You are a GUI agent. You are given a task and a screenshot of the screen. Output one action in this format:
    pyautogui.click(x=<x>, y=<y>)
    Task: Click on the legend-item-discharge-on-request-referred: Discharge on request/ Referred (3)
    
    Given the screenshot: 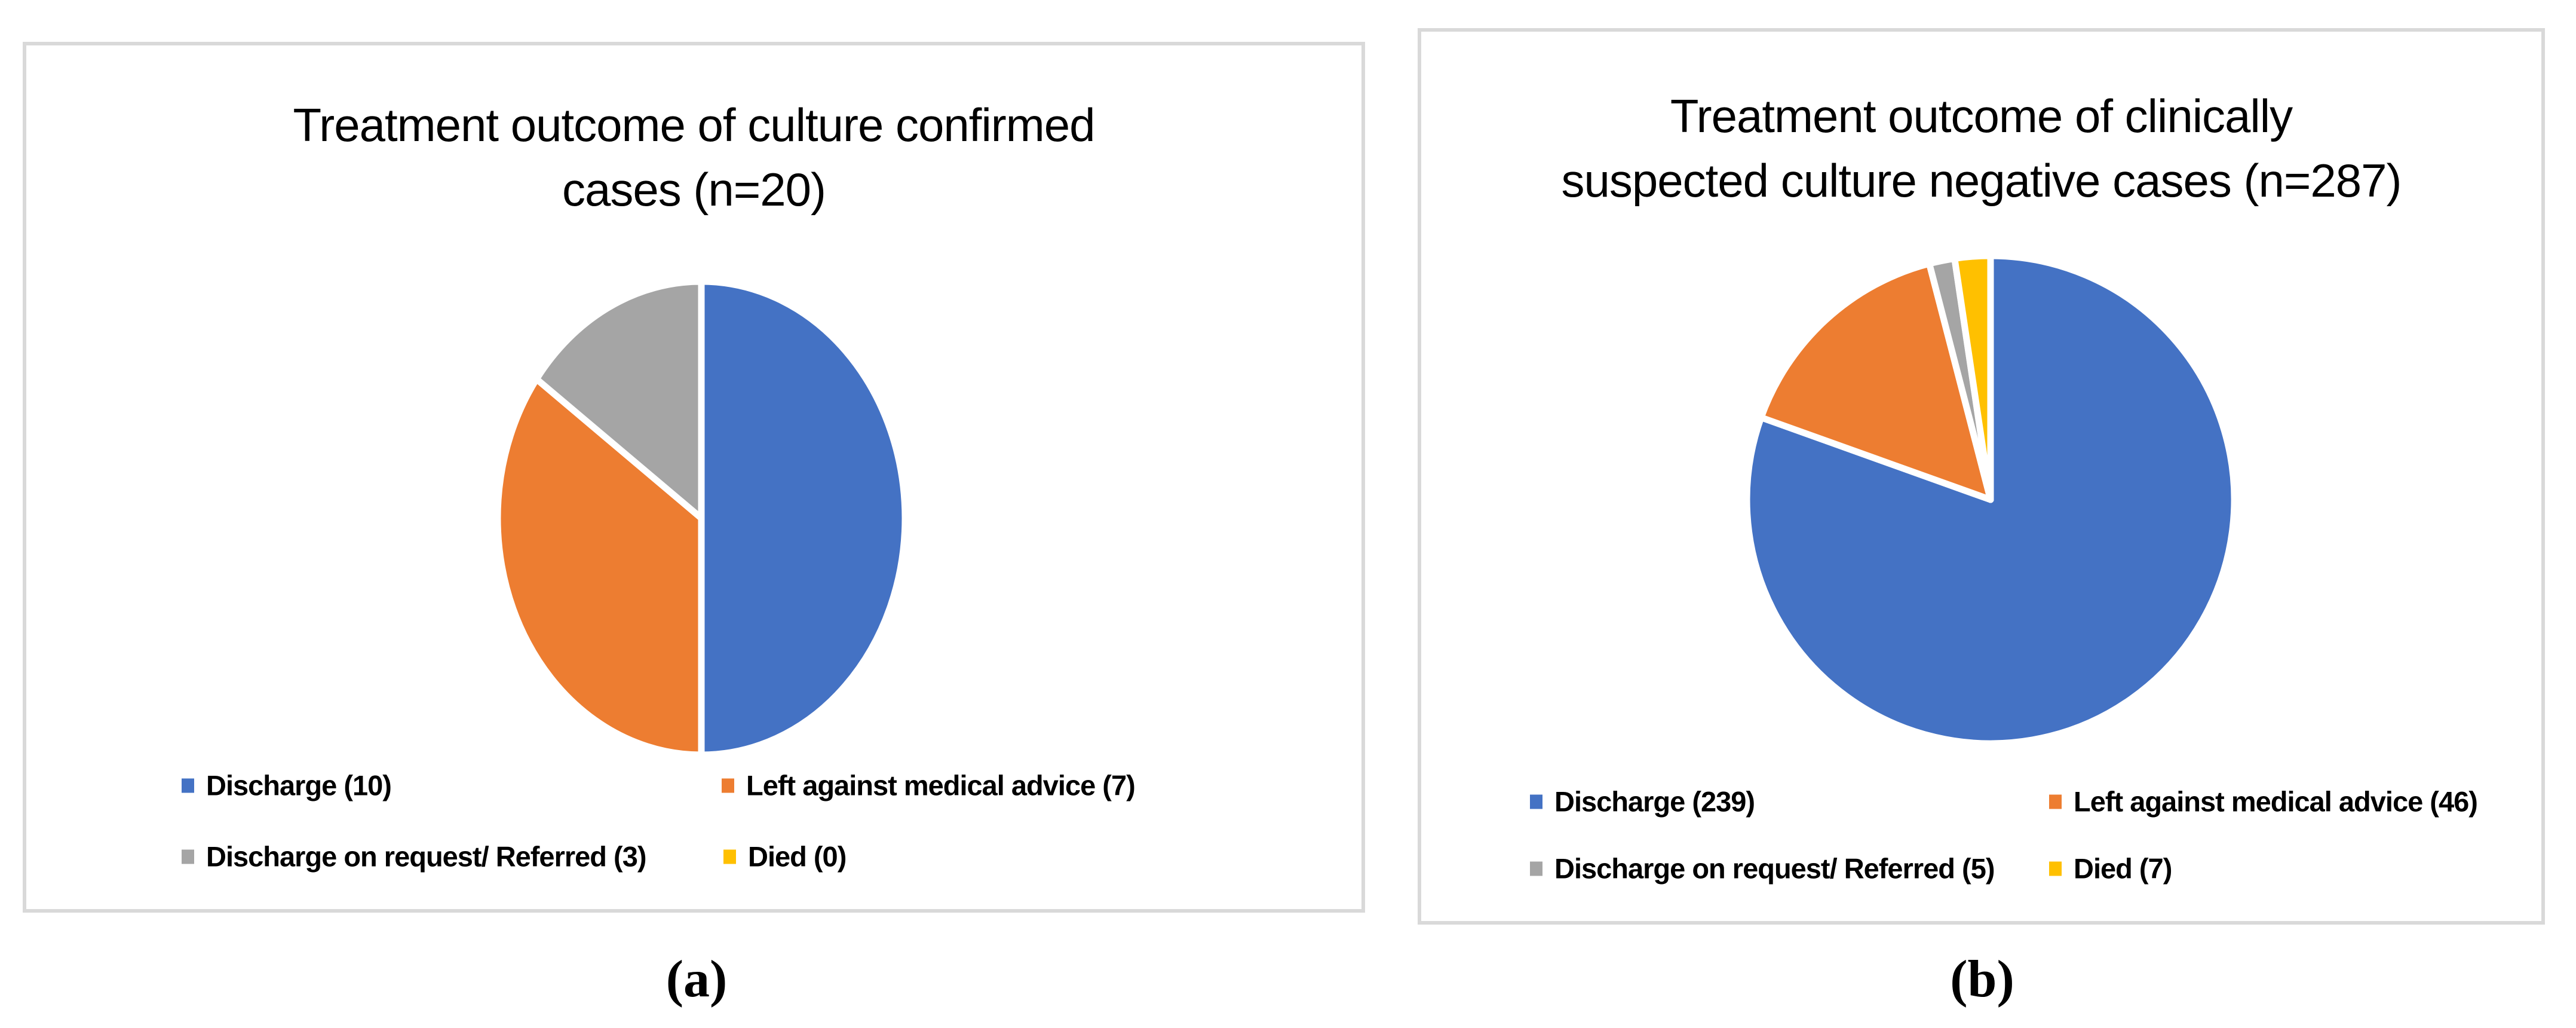 What is the action you would take?
    pyautogui.click(x=414, y=857)
    